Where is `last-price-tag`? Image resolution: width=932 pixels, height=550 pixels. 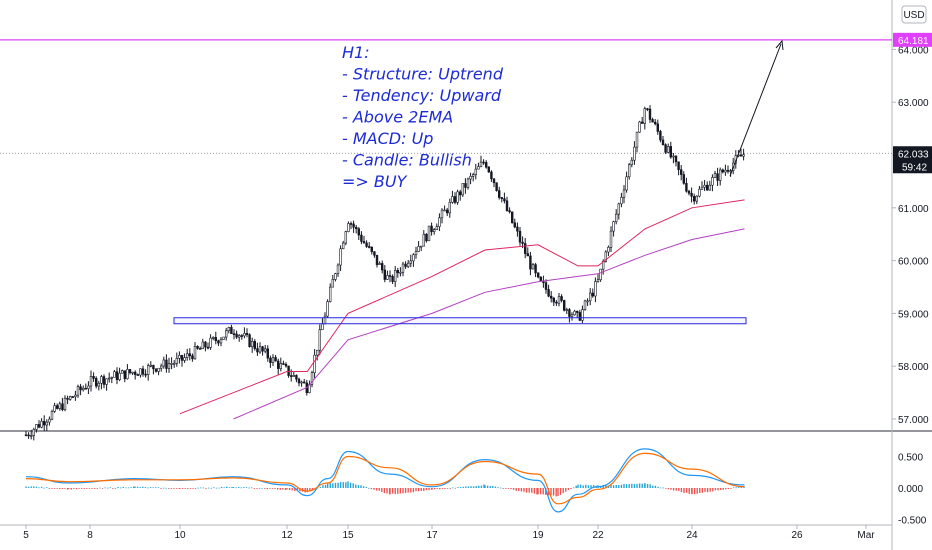 last-price-tag is located at coordinates (912, 160).